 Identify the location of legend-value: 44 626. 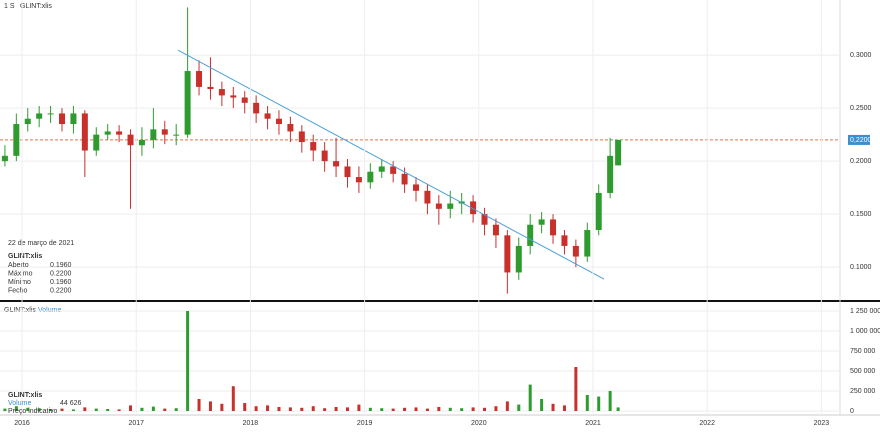
(71, 403).